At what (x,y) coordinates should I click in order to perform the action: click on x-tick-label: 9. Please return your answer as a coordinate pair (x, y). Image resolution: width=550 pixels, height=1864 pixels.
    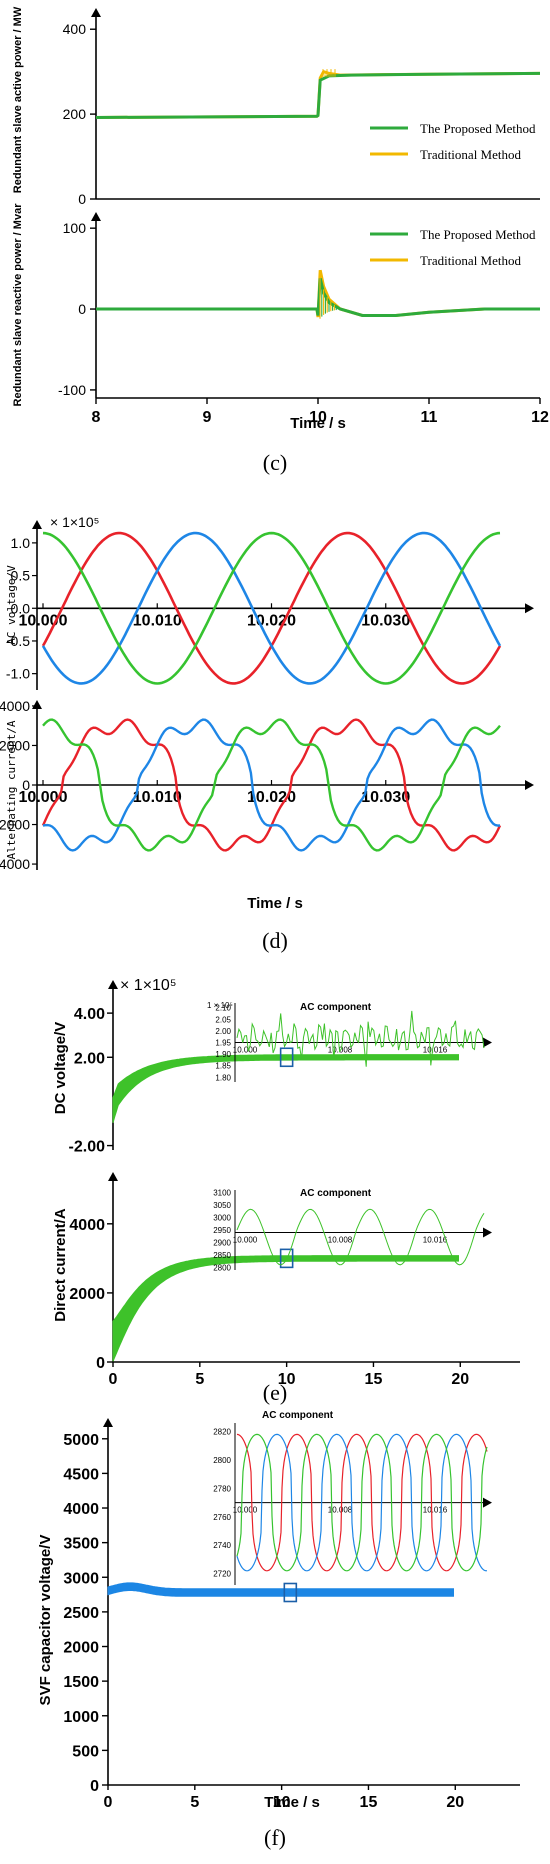
    Looking at the image, I should click on (207, 417).